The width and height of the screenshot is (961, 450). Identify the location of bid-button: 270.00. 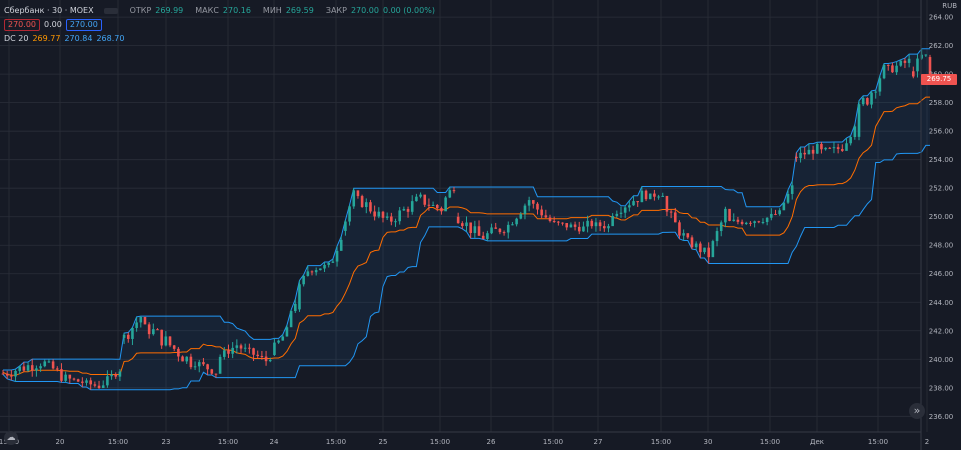
(22, 25).